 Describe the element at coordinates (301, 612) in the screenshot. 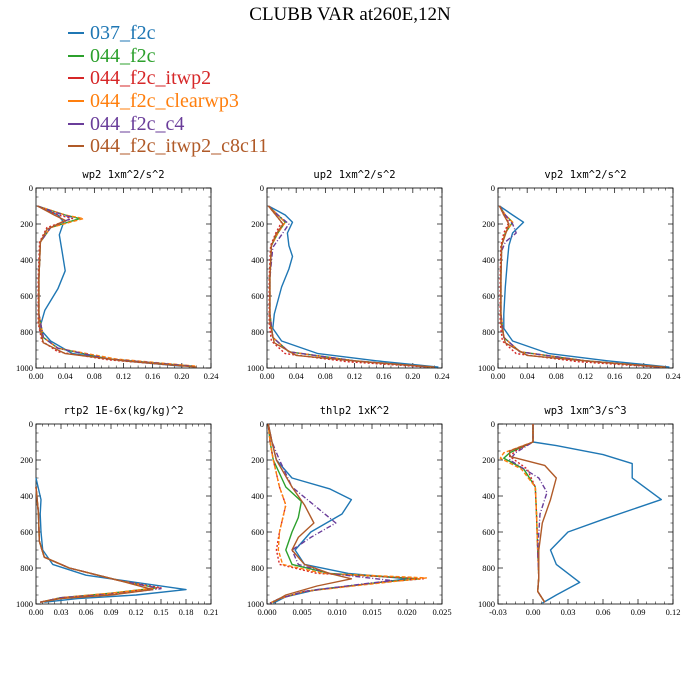

I see `x-tick-label: 0.005` at that location.